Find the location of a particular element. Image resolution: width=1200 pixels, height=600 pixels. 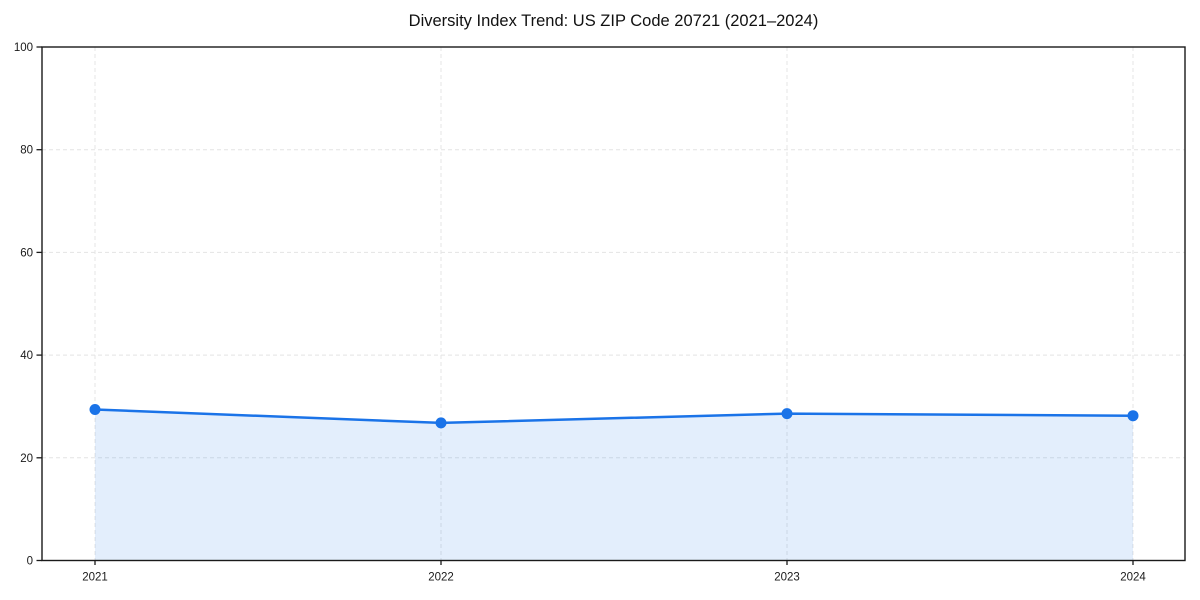

data-point-2022 is located at coordinates (441, 423).